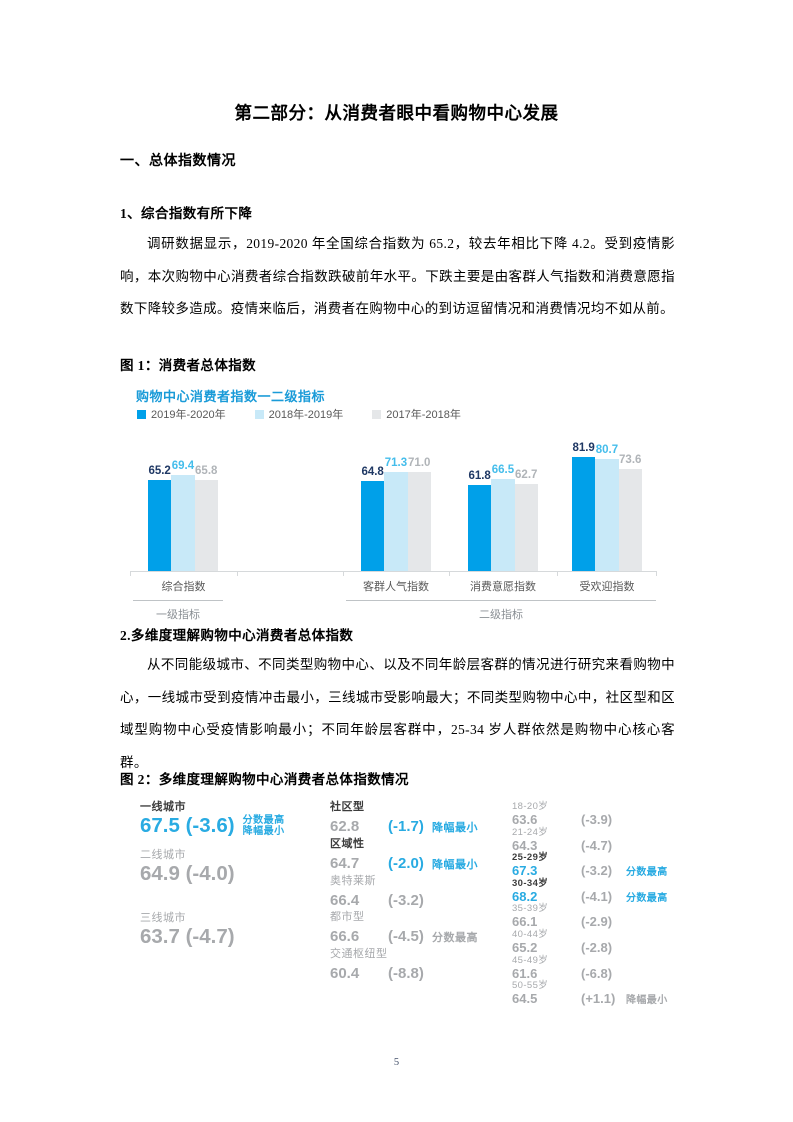 The height and width of the screenshot is (1122, 793). What do you see at coordinates (569, 967) in the screenshot?
I see `stat-item-age: 45-49岁 61.6 (-6.8)` at bounding box center [569, 967].